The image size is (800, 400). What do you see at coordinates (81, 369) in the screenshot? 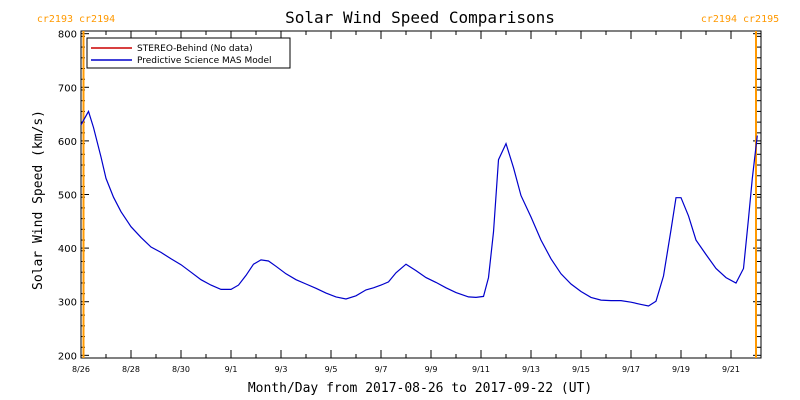
I see `x-tick-label: 8/26` at bounding box center [81, 369].